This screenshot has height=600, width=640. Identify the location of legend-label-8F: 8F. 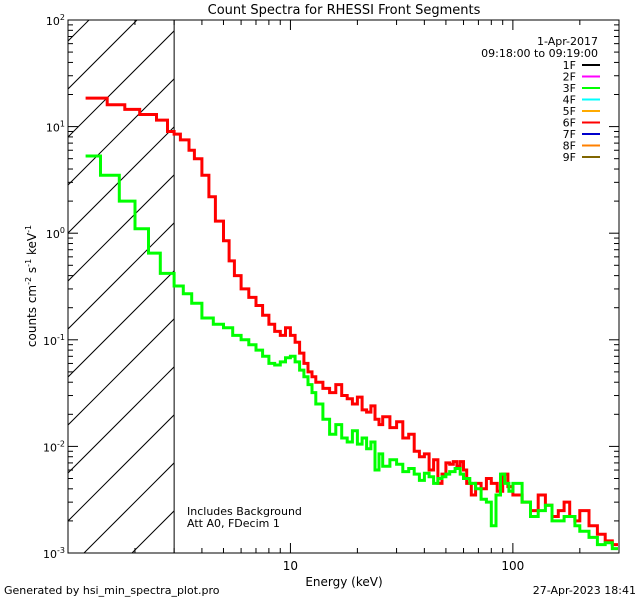
(569, 146).